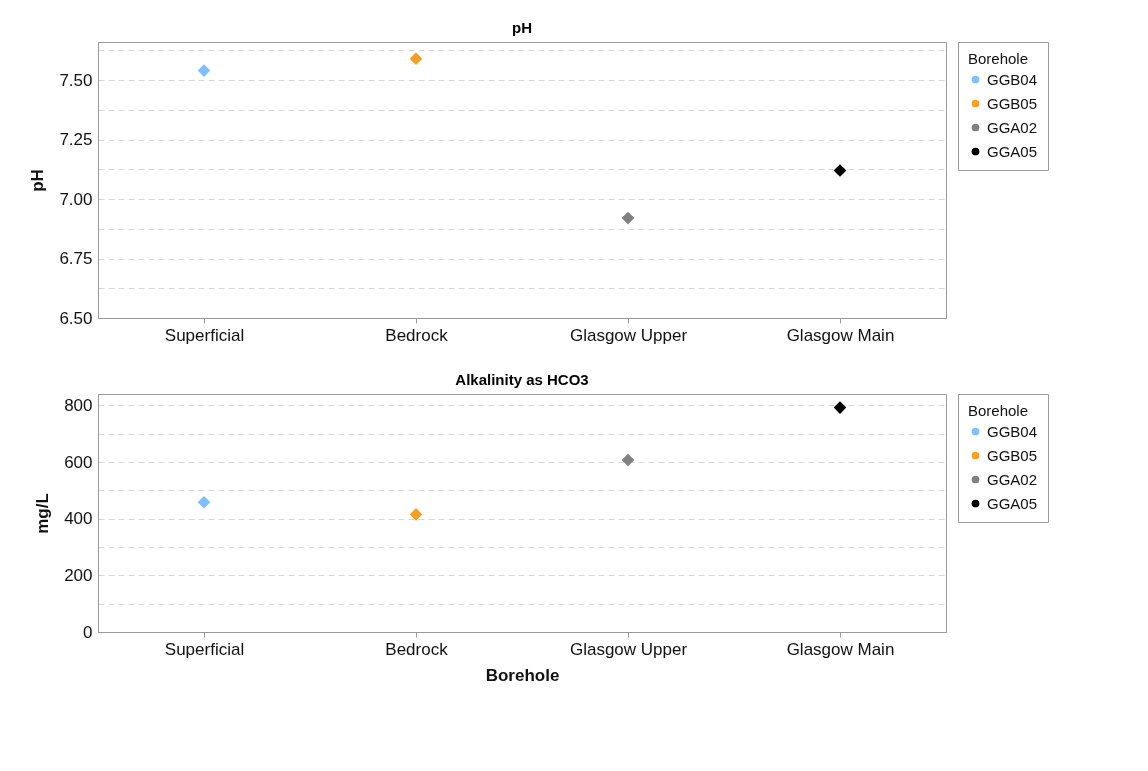  I want to click on y-tick-label: 7.00, so click(76, 199).